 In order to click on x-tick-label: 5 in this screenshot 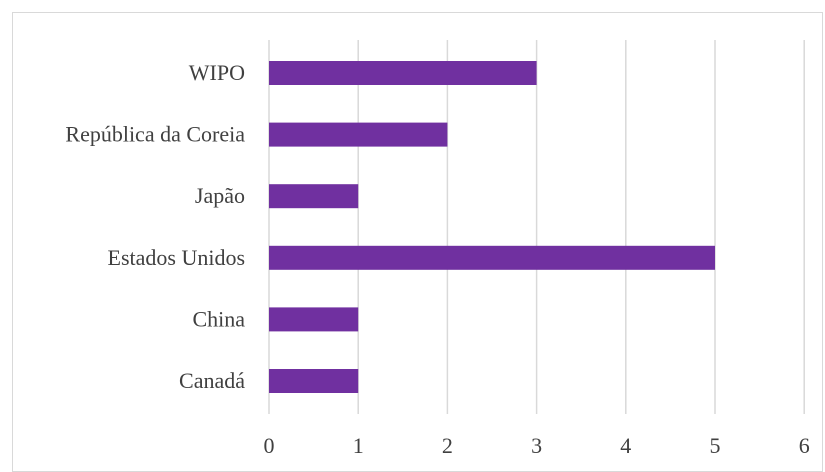, I will do `click(715, 445)`.